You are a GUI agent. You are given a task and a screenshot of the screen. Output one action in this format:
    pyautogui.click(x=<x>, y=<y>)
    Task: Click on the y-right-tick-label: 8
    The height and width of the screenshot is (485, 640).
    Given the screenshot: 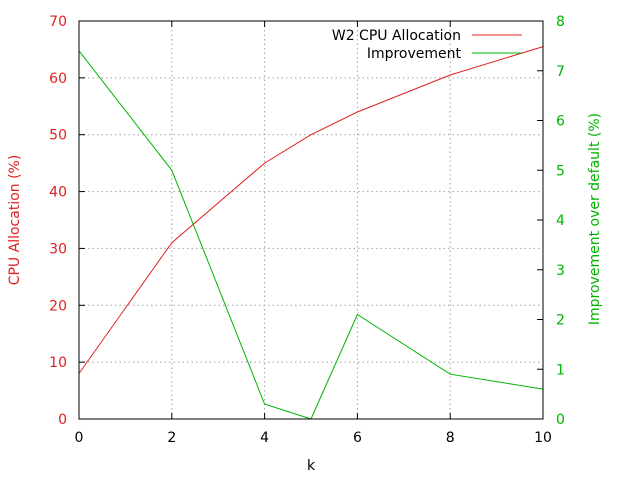 What is the action you would take?
    pyautogui.click(x=560, y=22)
    